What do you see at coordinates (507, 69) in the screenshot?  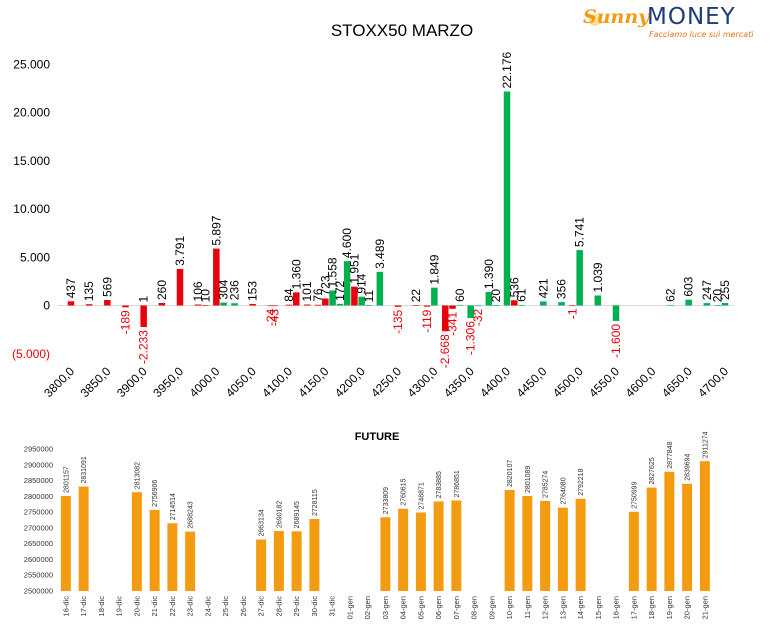 I see `chart1-data-label: 22.176` at bounding box center [507, 69].